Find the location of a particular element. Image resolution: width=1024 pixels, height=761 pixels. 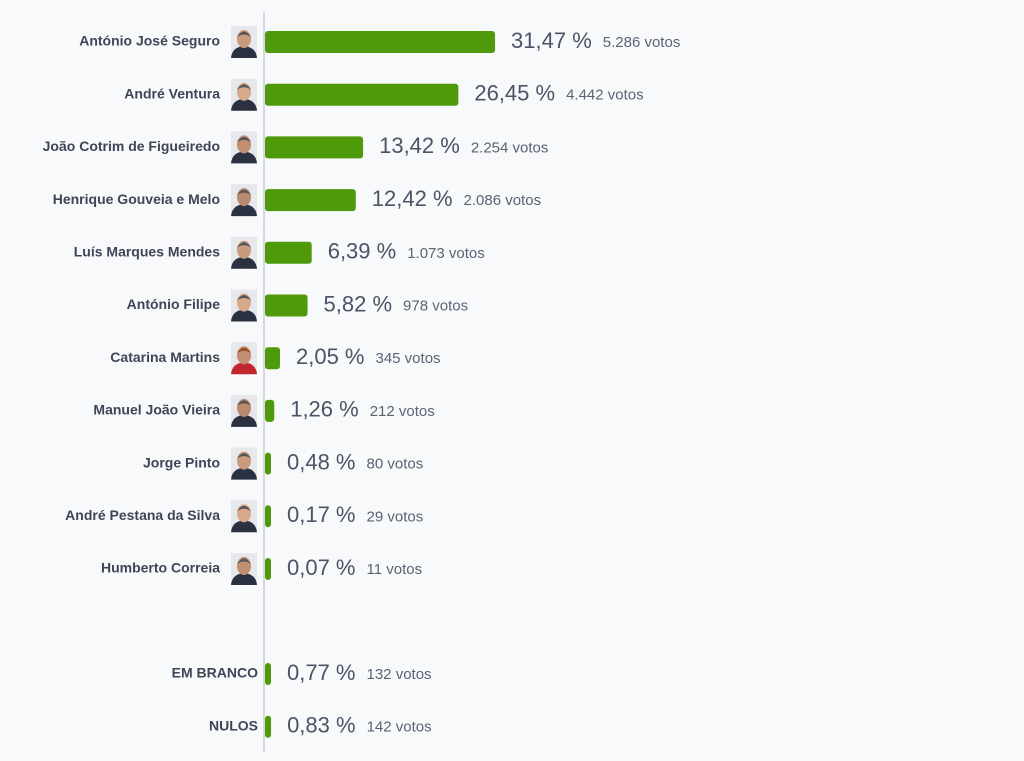

percent-label: 26,45 % is located at coordinates (514, 93).